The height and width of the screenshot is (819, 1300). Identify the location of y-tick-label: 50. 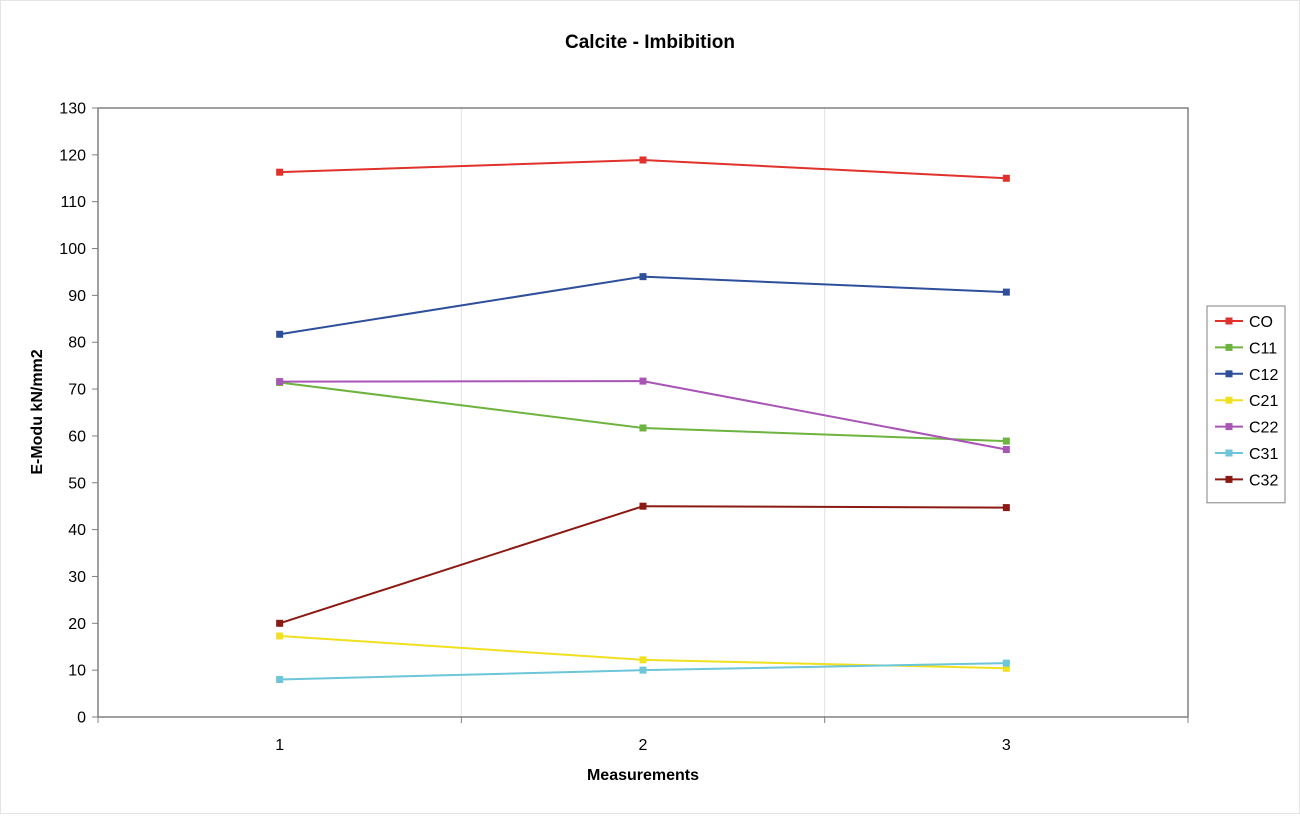
(77, 483).